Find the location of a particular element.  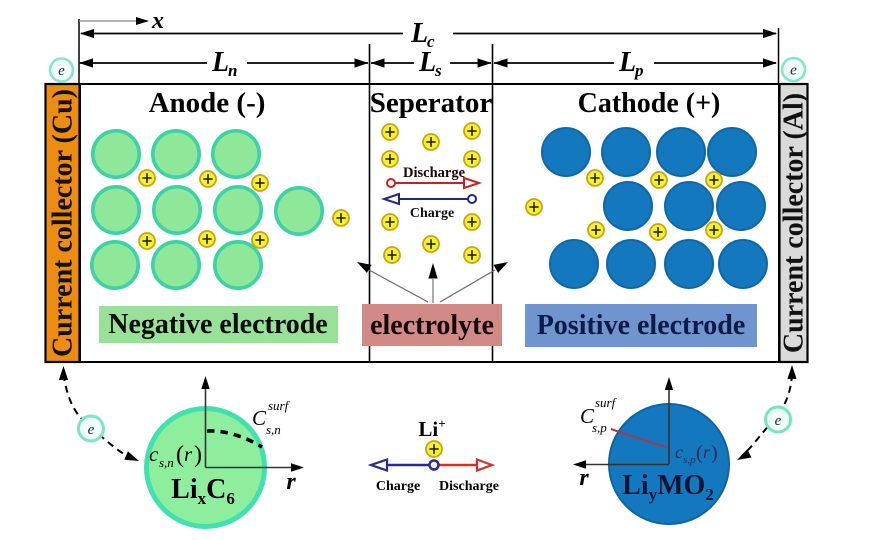

svg-text: Current collector (Al) is located at coordinates (794, 223).